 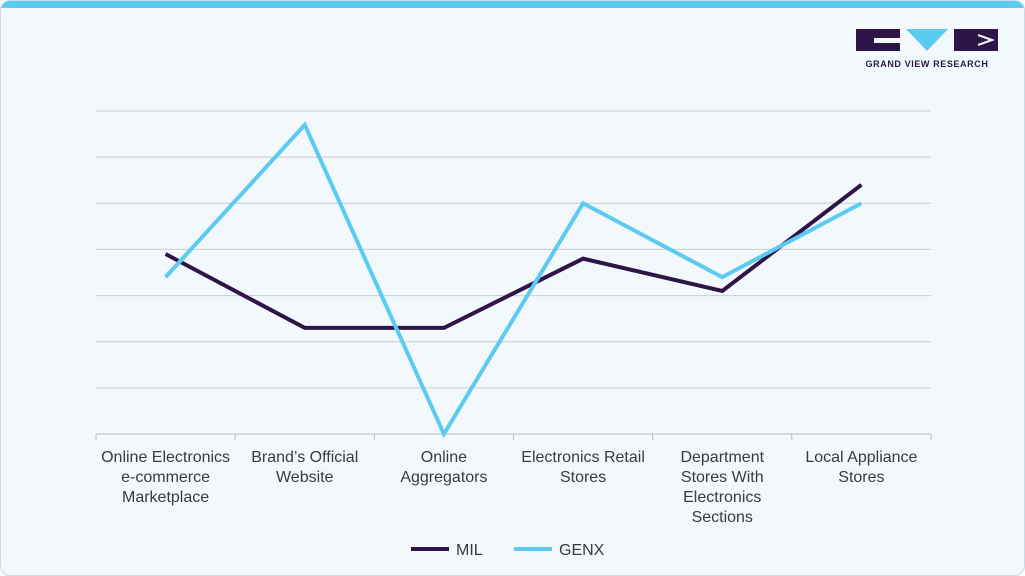 What do you see at coordinates (508, 550) in the screenshot?
I see `legend: MIL GENX` at bounding box center [508, 550].